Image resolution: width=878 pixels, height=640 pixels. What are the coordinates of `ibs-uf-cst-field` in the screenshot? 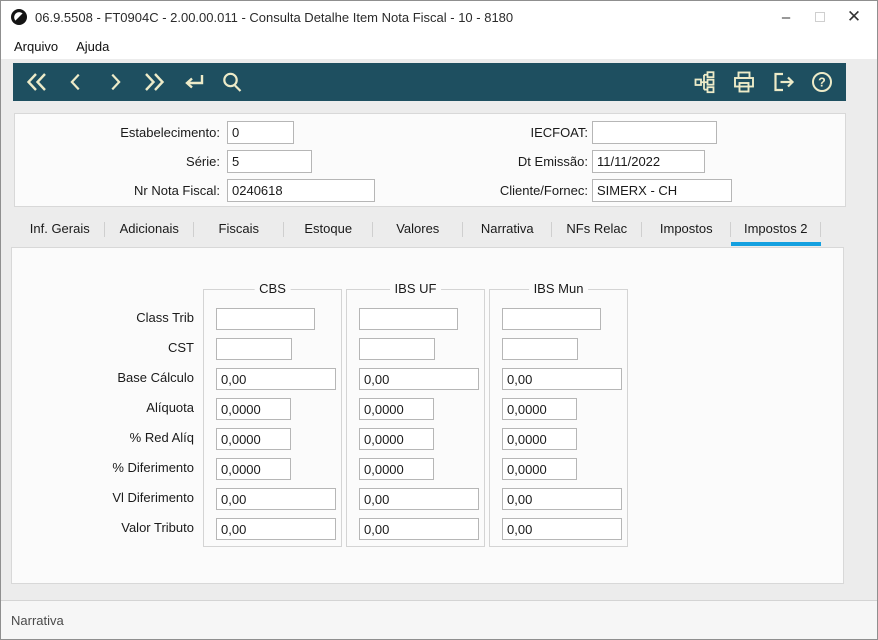 It's located at (397, 349).